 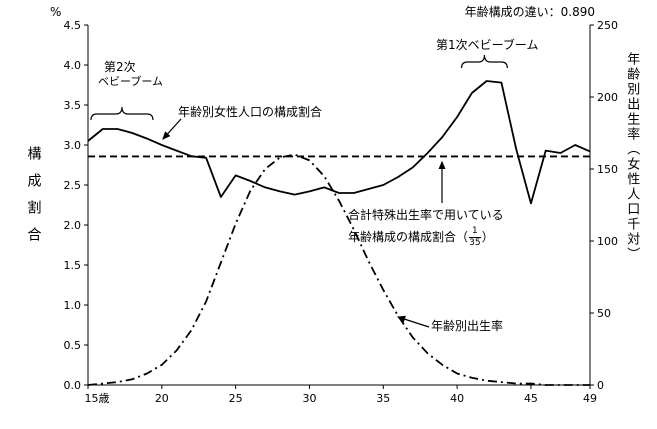 I want to click on fraction-denominator: 35, so click(x=475, y=242).